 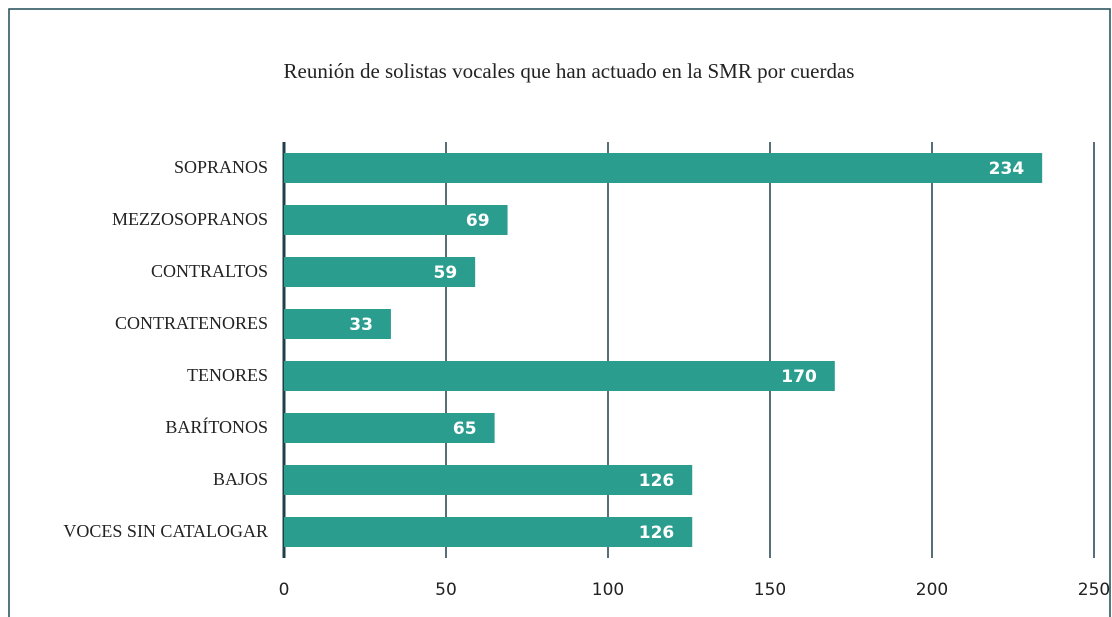 I want to click on value-label: 170, so click(x=799, y=377).